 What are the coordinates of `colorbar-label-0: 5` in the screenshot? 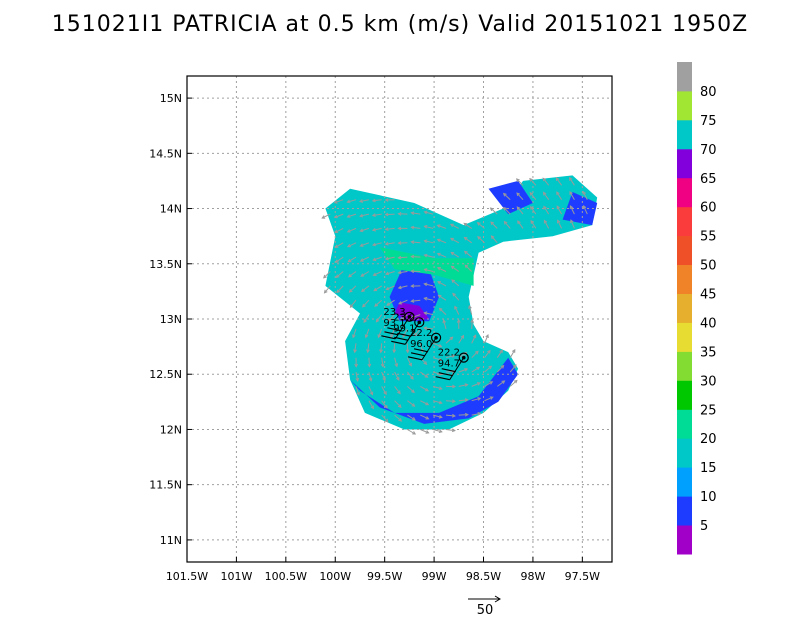 It's located at (704, 526).